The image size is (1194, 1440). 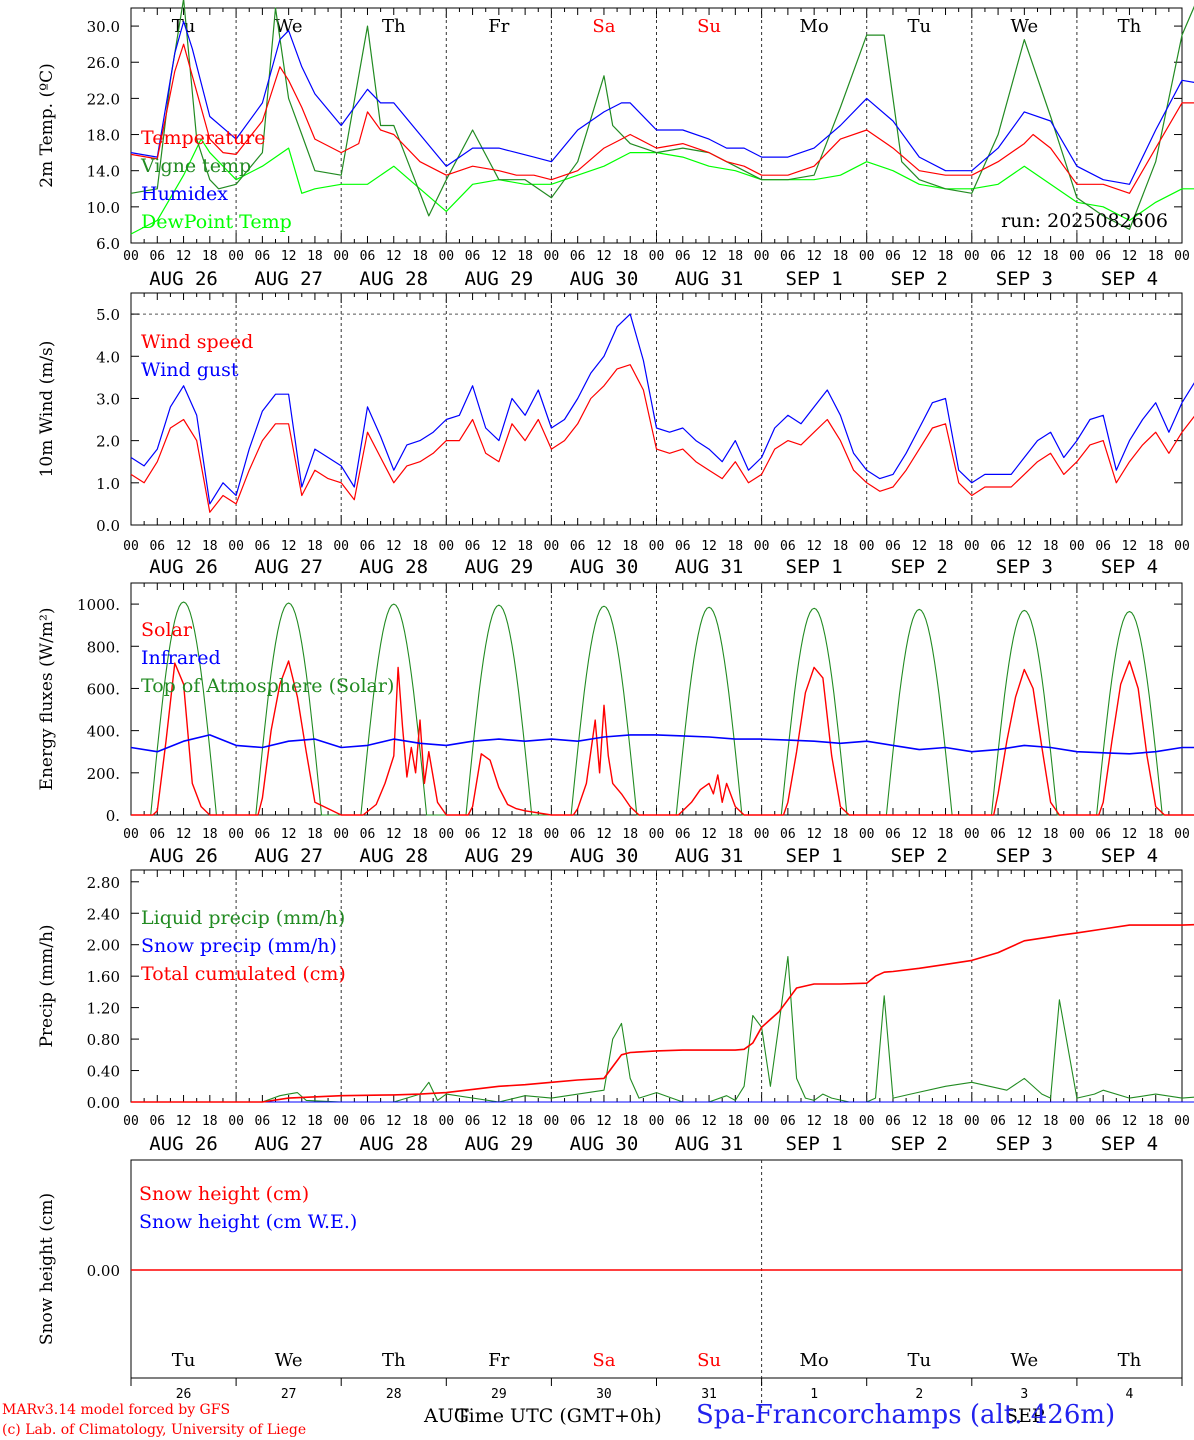 I want to click on y-axis-label: 2m Temp. (ºC), so click(x=47, y=125).